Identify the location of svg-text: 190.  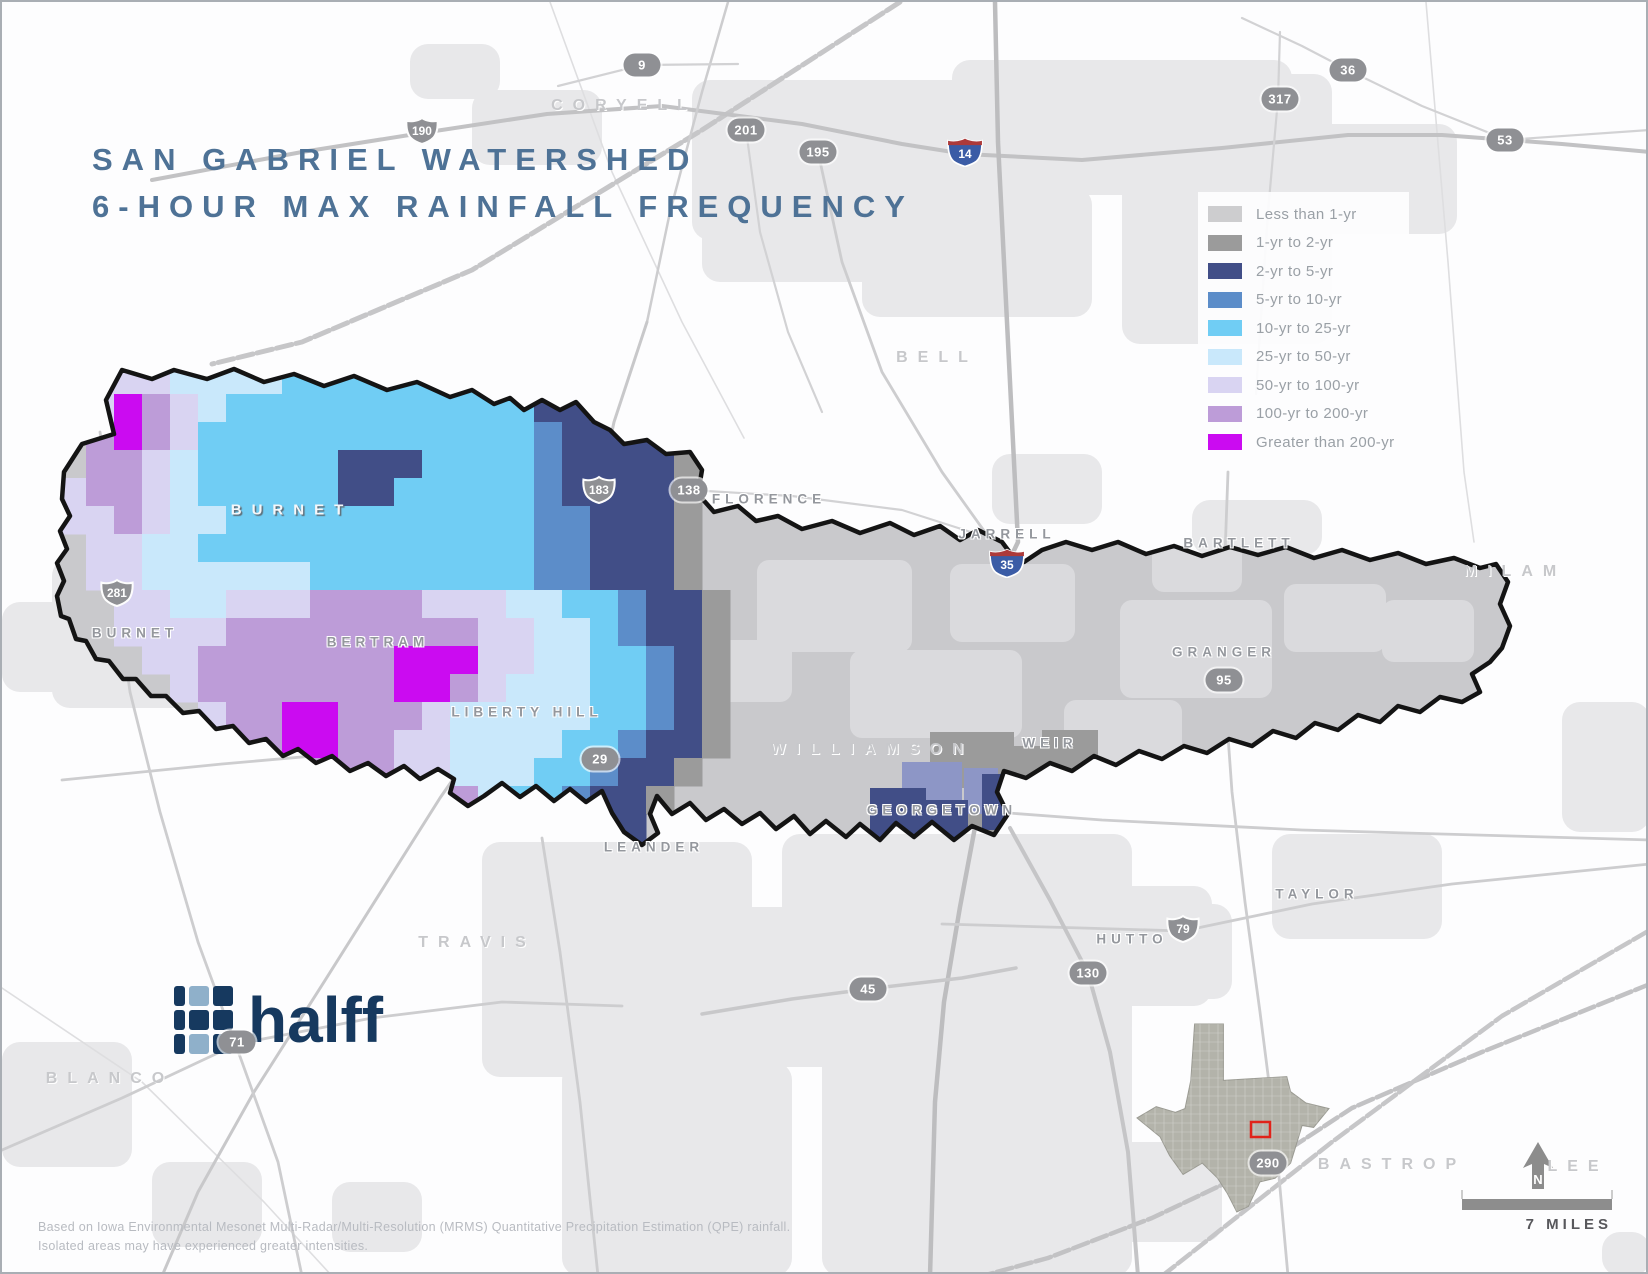
(422, 131).